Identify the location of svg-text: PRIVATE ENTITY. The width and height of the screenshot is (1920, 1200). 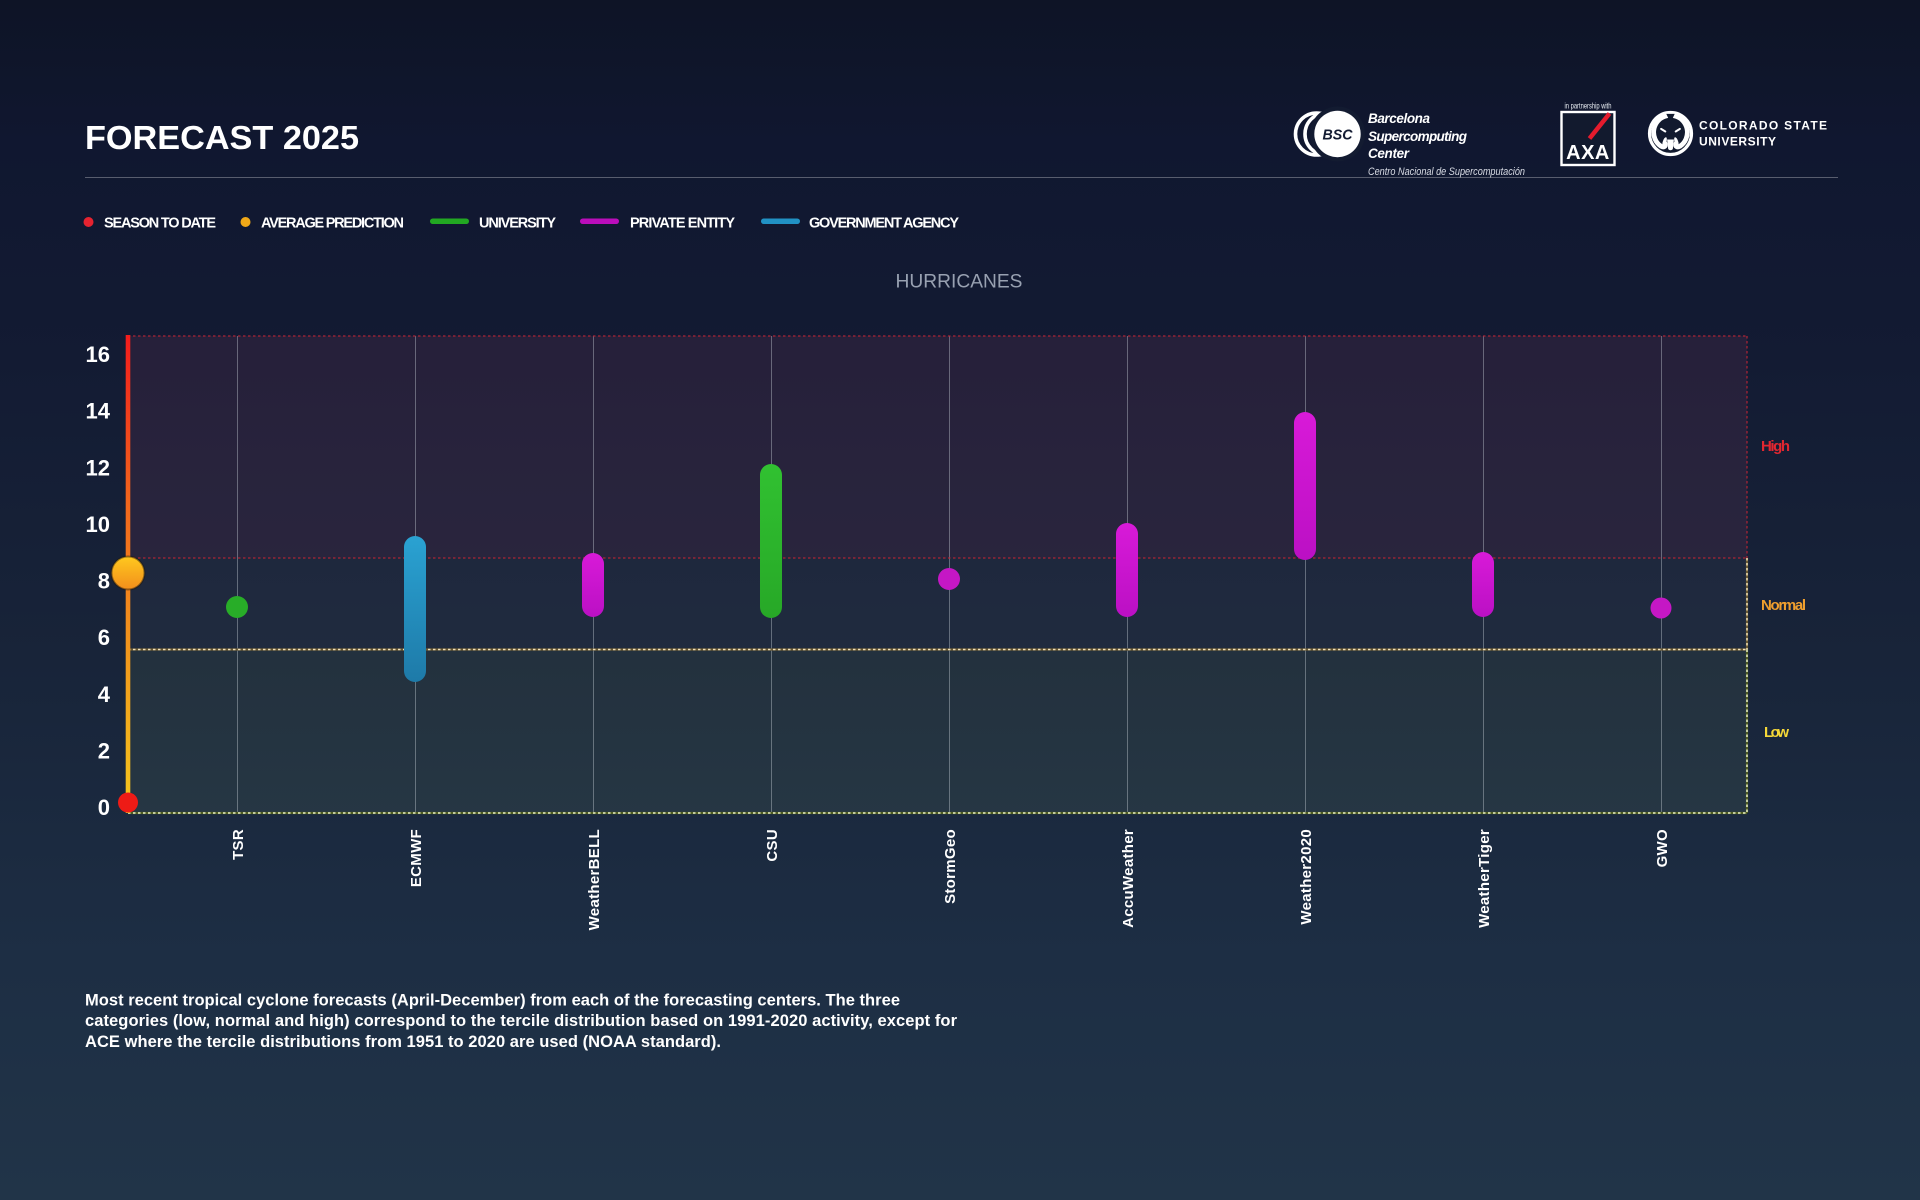
(682, 224).